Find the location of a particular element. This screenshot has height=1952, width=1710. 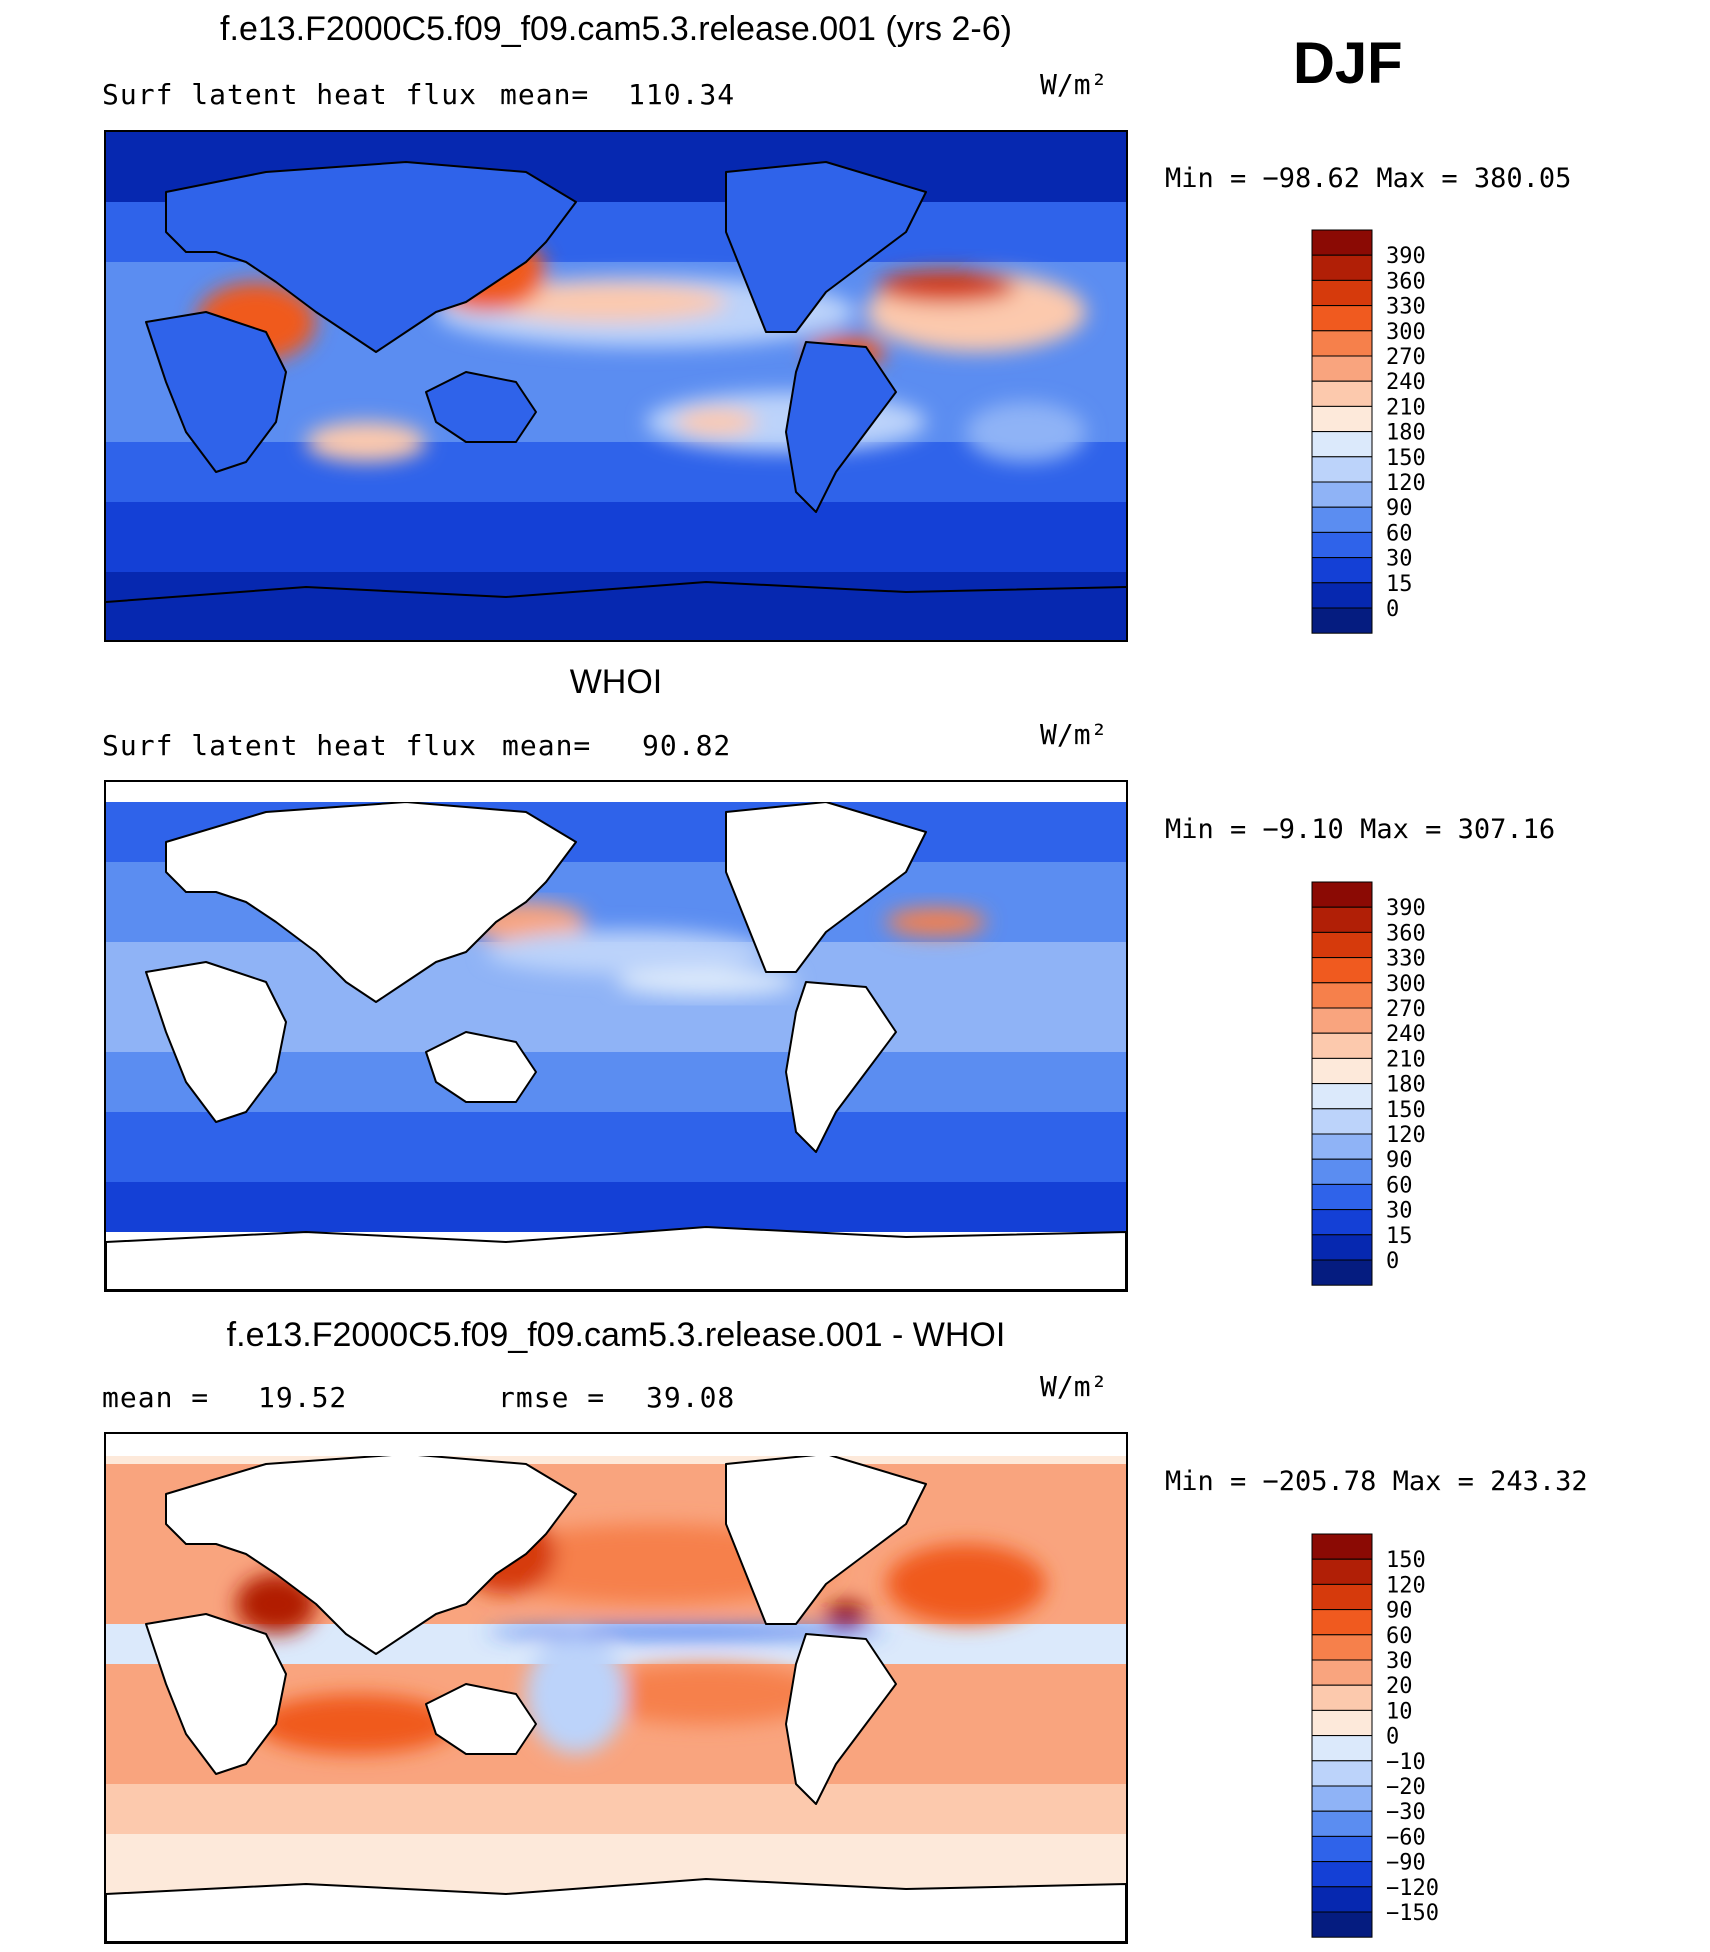

panel-1-stat-label: mean= is located at coordinates (545, 94).